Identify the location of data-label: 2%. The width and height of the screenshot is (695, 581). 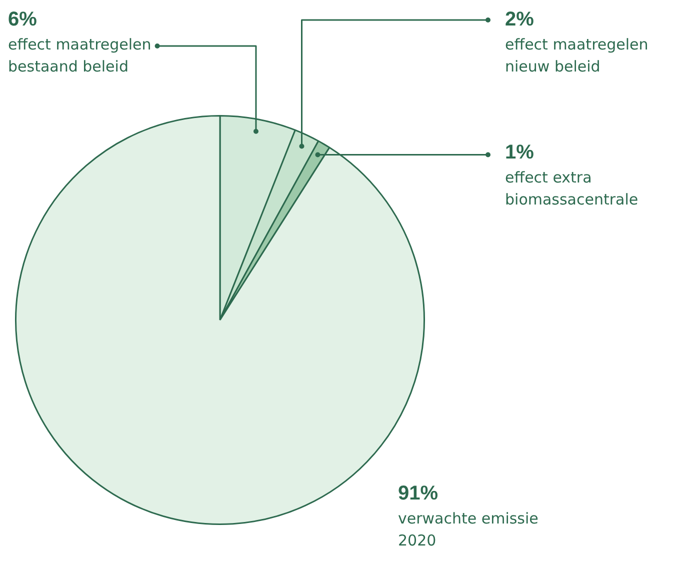
(519, 19).